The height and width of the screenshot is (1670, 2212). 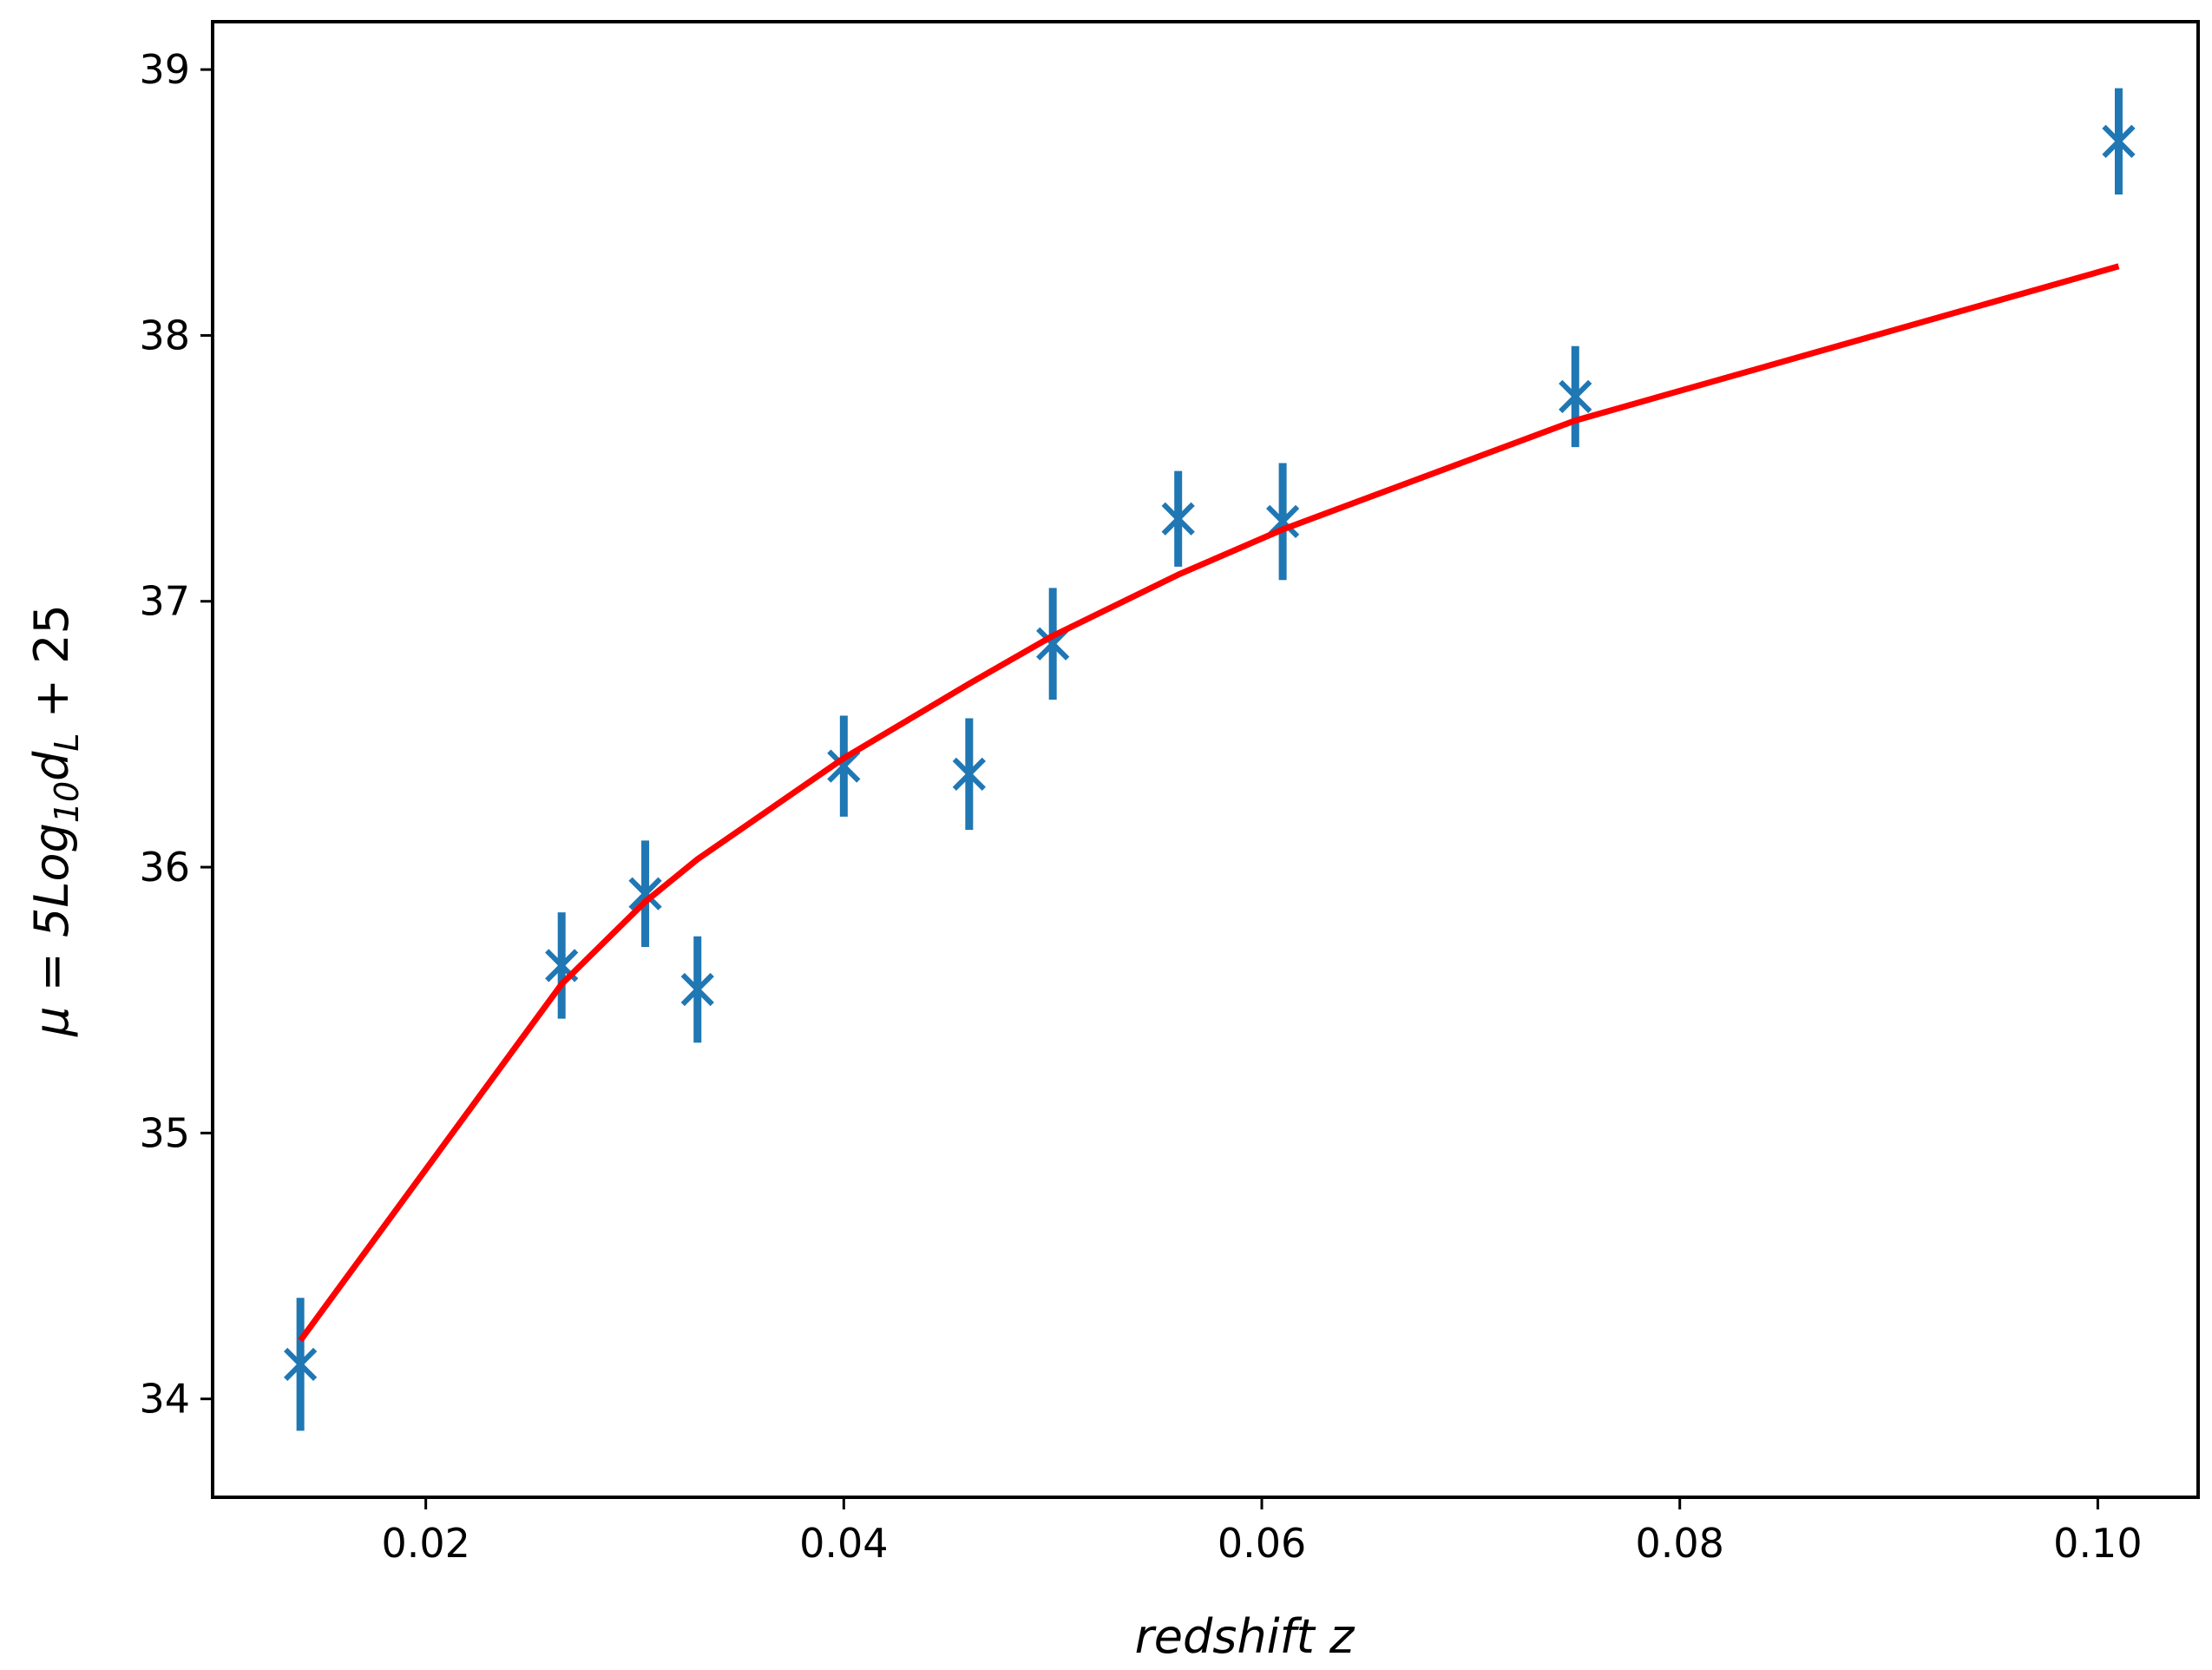 What do you see at coordinates (164, 867) in the screenshot?
I see `y-tick-label: 36` at bounding box center [164, 867].